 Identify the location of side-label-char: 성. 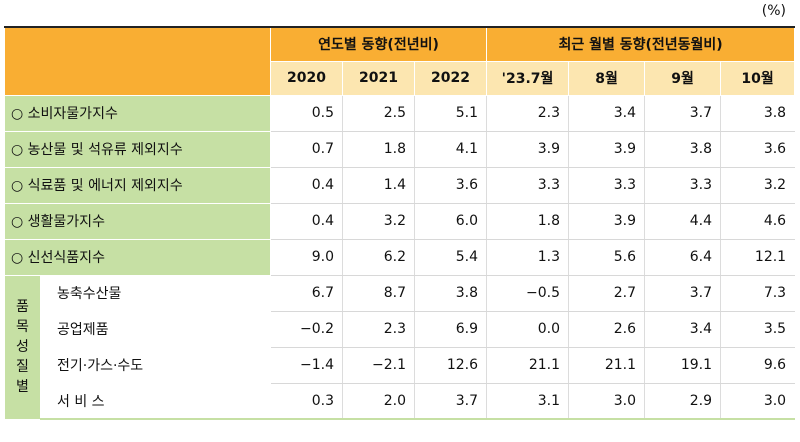
(22, 347).